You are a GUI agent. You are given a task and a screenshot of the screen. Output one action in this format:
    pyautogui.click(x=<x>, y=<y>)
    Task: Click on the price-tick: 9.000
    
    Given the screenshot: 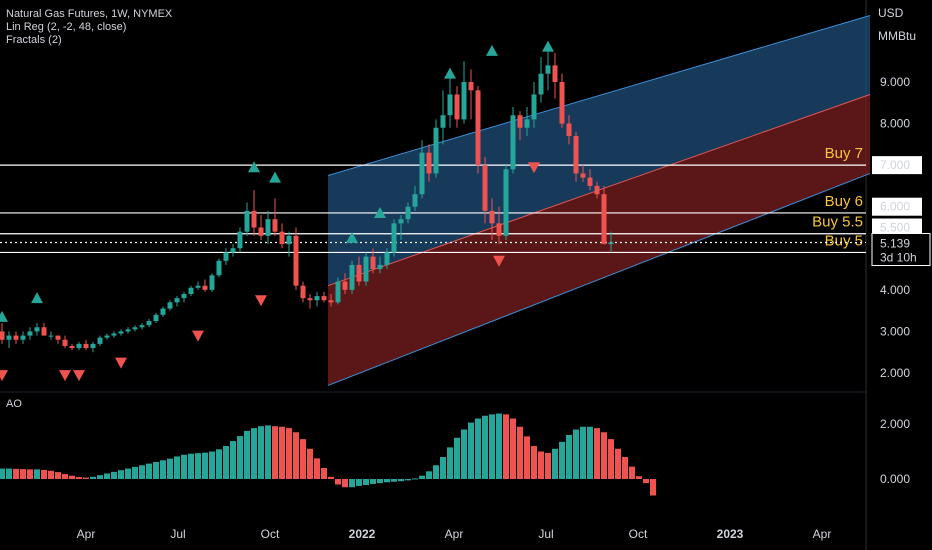 What is the action you would take?
    pyautogui.click(x=895, y=82)
    